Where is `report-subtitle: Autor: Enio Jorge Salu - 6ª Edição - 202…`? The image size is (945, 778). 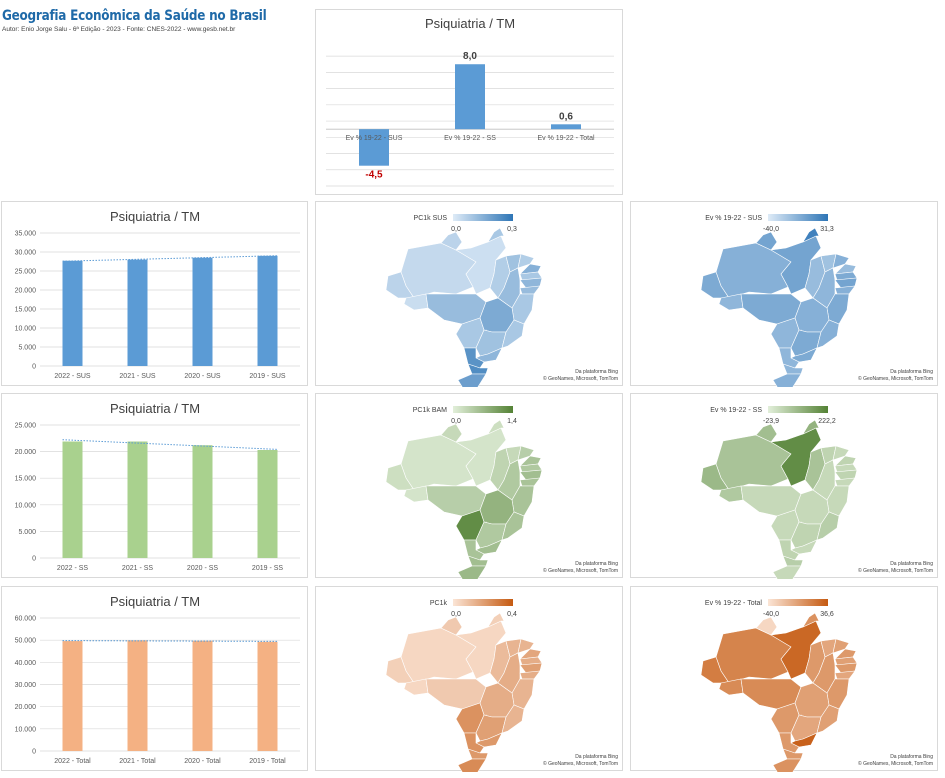
report-subtitle: Autor: Enio Jorge Salu - 6ª Edição - 202… is located at coordinates (119, 29).